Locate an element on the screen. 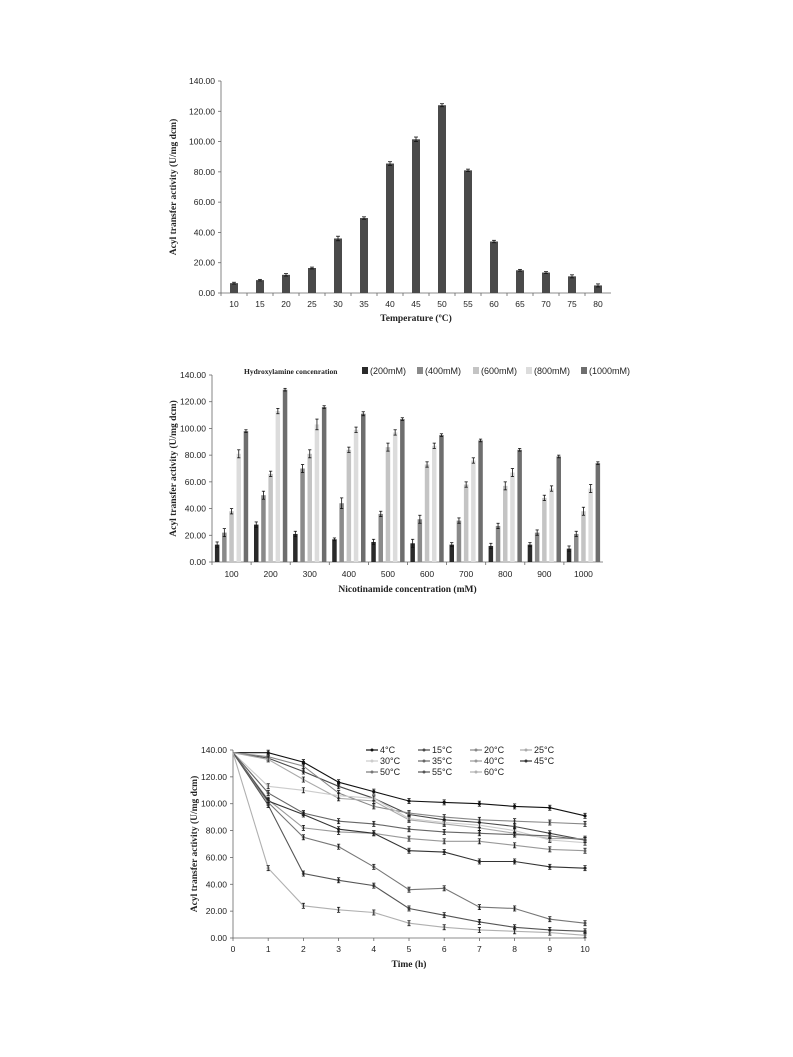  temp-x-tick-label: 10 is located at coordinates (234, 304).